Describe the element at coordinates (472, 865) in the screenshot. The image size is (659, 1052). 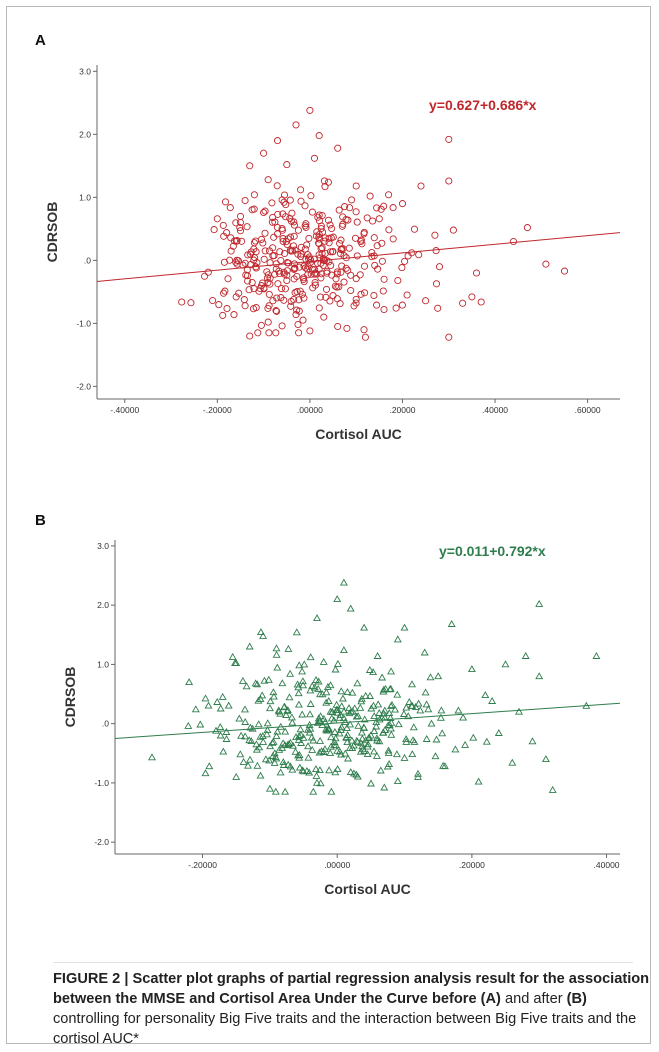
I see `x-tick-label: .20000` at that location.